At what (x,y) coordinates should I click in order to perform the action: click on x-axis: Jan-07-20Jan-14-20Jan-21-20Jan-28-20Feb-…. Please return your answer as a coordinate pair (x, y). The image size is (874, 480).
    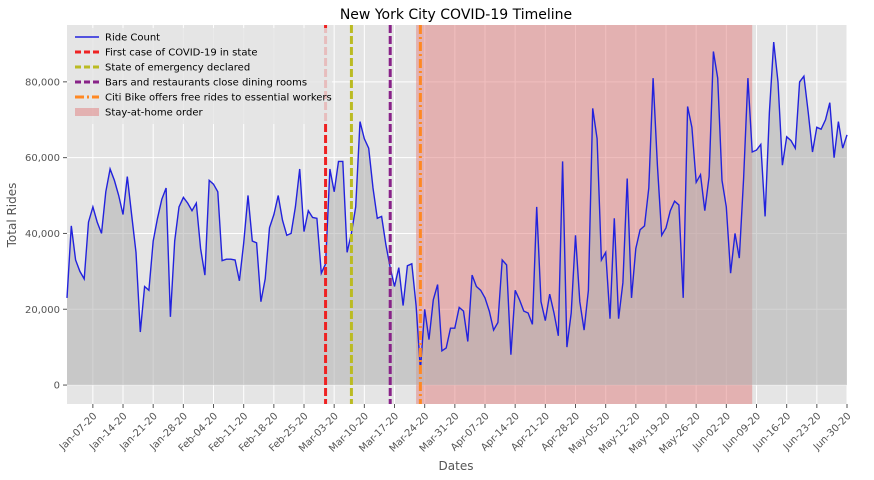
    Looking at the image, I should click on (455, 430).